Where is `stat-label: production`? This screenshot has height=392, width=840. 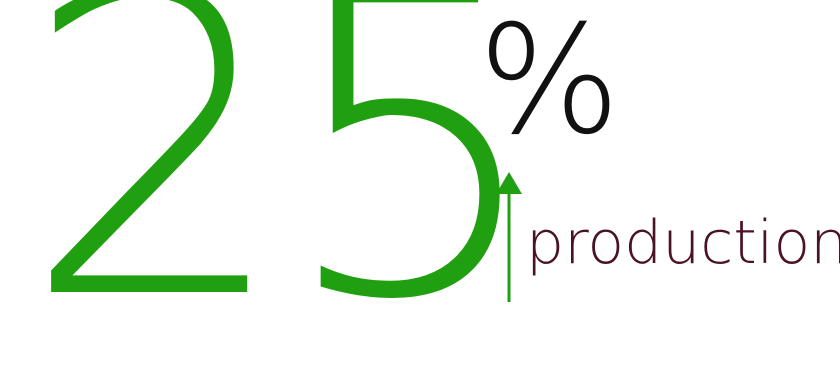 stat-label: production is located at coordinates (683, 243).